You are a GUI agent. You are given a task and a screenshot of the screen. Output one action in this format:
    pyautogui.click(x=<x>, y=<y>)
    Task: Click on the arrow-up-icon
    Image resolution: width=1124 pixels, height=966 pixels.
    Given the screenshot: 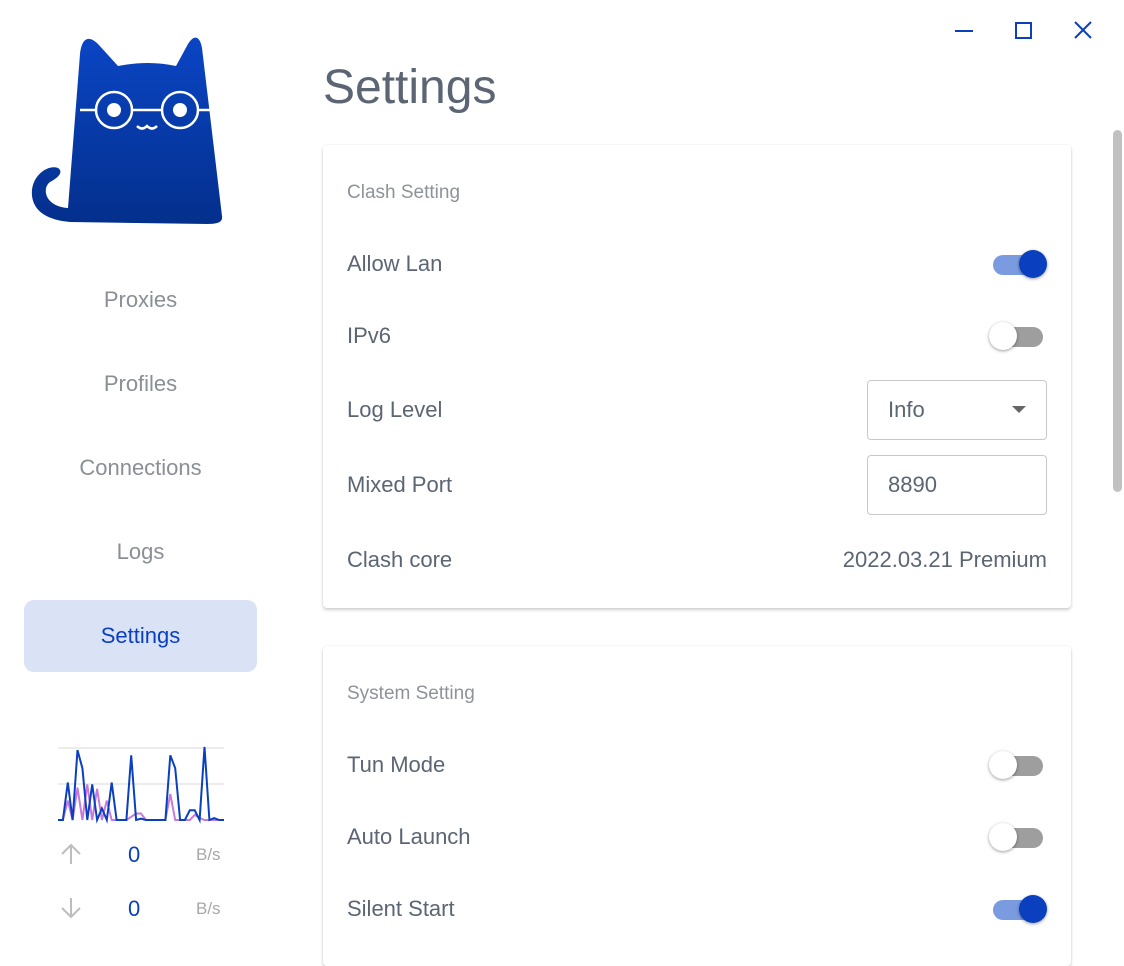 What is the action you would take?
    pyautogui.click(x=71, y=853)
    